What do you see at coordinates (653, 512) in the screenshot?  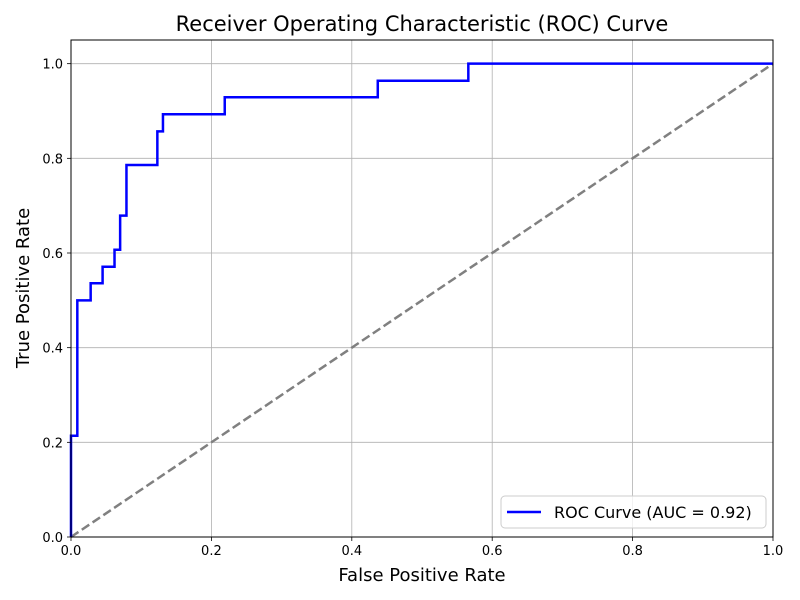 I see `legend-label: ROC Curve (AUC = 0.92)` at bounding box center [653, 512].